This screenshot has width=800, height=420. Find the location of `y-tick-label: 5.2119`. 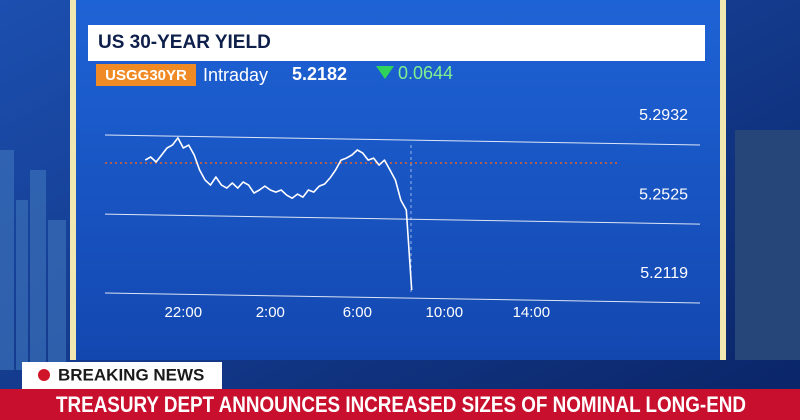

y-tick-label: 5.2119 is located at coordinates (664, 273).